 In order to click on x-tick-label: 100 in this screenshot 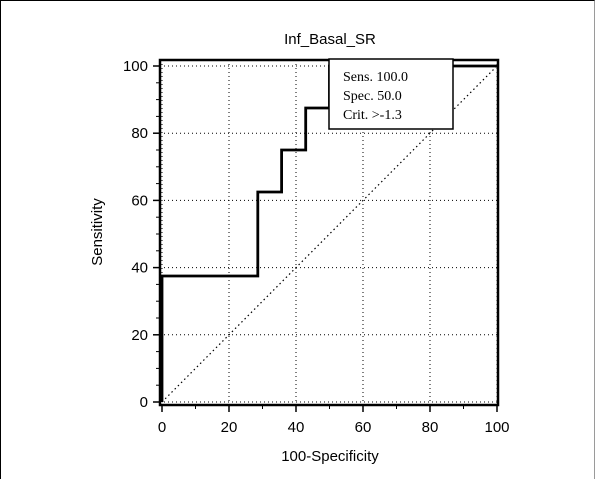, I will do `click(496, 427)`.